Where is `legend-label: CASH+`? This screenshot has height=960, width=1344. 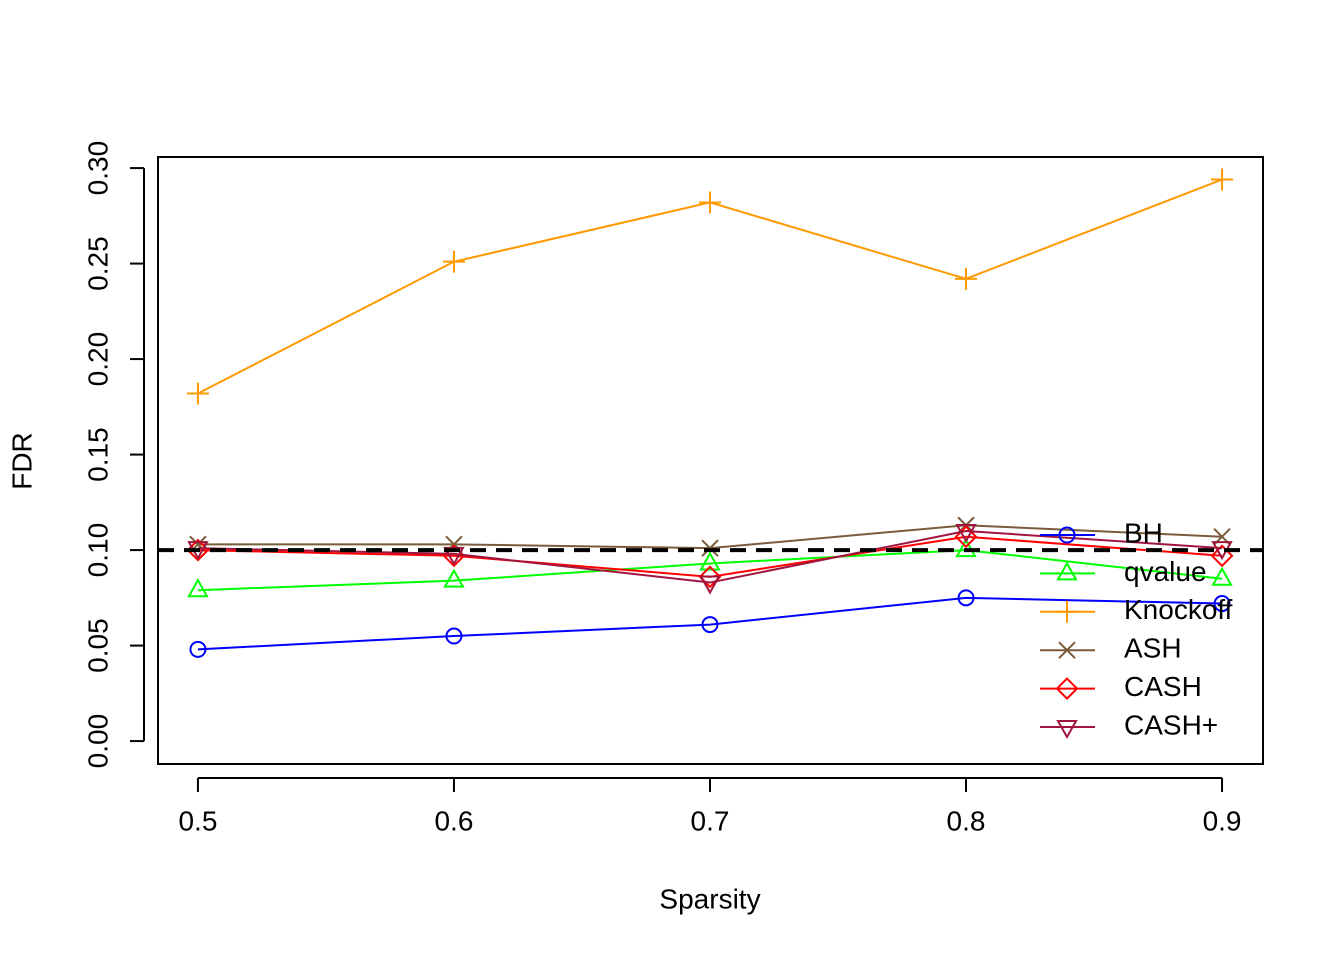 legend-label: CASH+ is located at coordinates (1171, 724).